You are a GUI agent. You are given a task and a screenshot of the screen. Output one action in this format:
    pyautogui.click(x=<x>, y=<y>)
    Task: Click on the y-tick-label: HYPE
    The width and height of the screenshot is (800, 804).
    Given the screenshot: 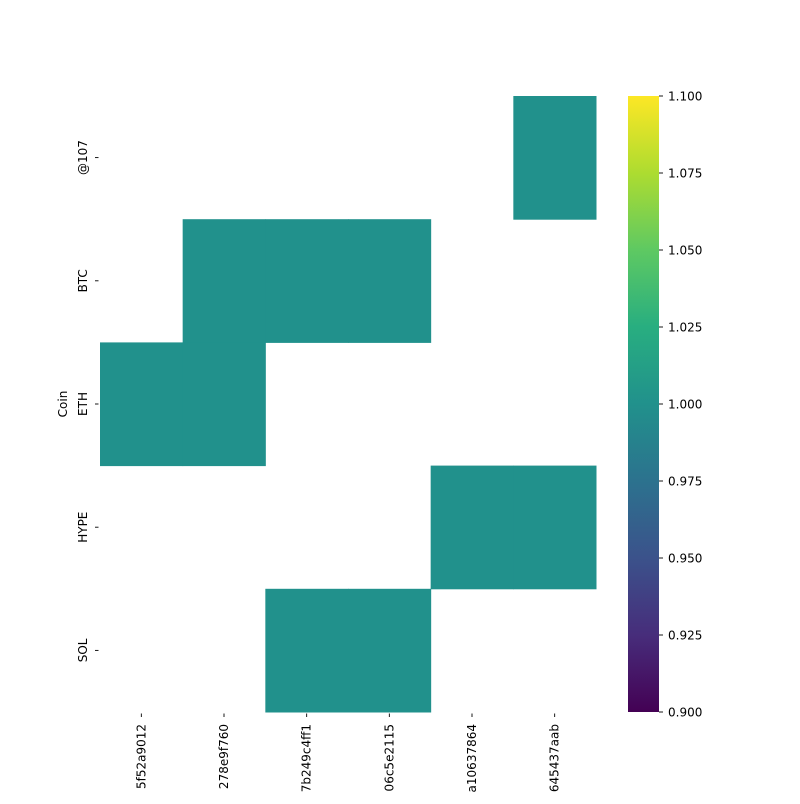 What is the action you would take?
    pyautogui.click(x=83, y=527)
    